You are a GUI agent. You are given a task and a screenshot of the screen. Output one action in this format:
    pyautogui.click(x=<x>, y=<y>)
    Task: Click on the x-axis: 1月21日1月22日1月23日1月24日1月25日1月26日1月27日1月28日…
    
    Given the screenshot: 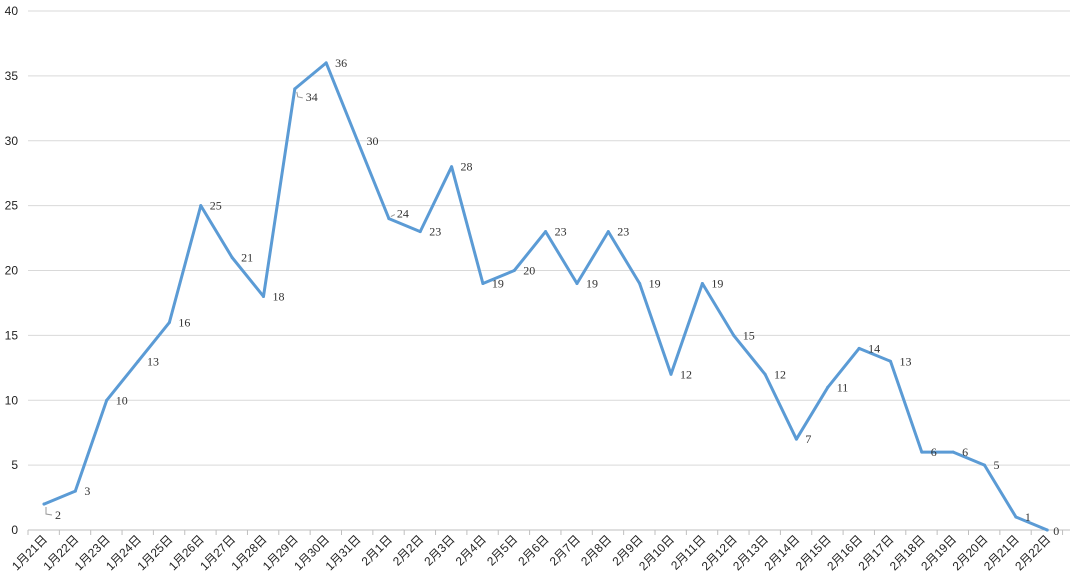 What is the action you would take?
    pyautogui.click(x=539, y=551)
    